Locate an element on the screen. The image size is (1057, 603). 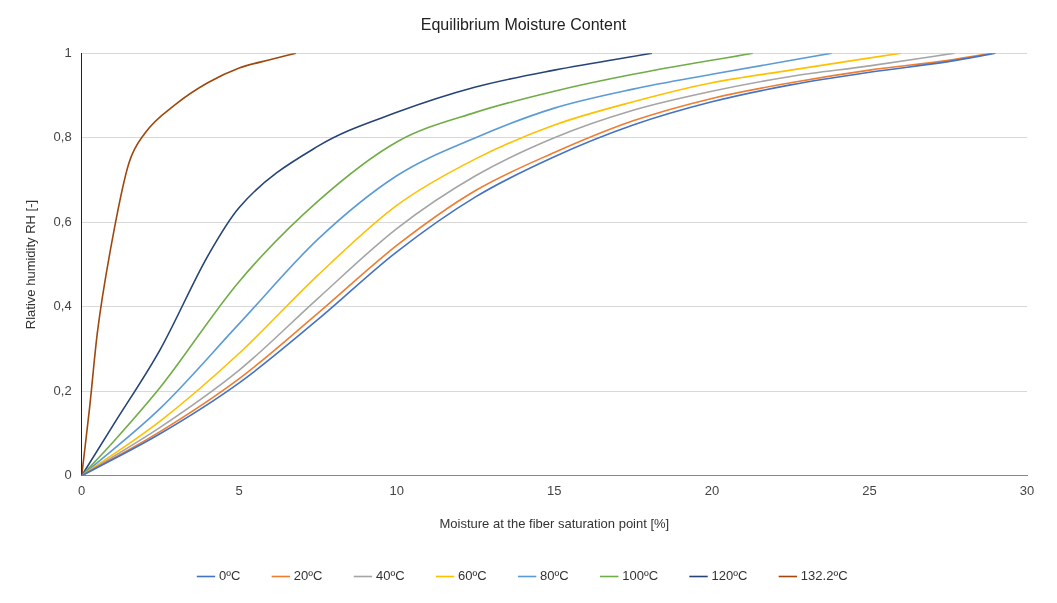
x-tick-label: 20 is located at coordinates (712, 491).